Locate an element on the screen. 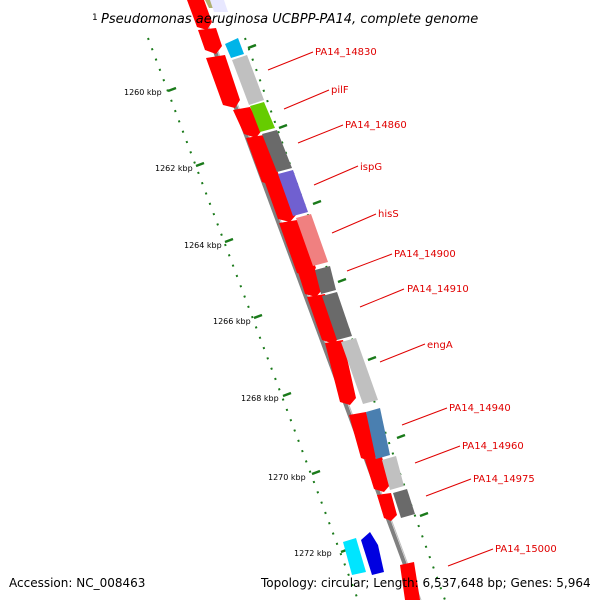  gene-label: ispG is located at coordinates (371, 167).